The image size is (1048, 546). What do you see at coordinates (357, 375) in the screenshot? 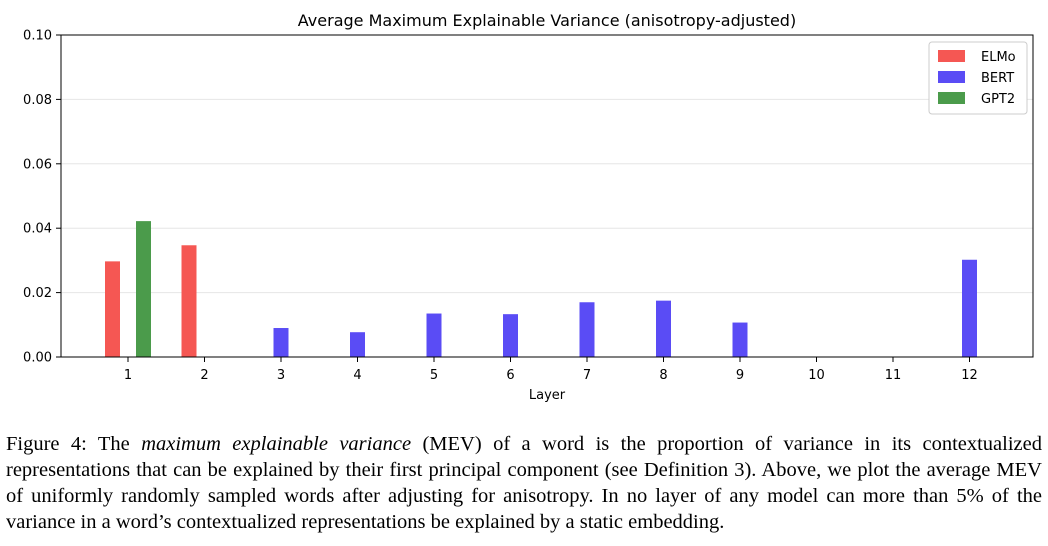
I see `x-tick-label: 4` at bounding box center [357, 375].